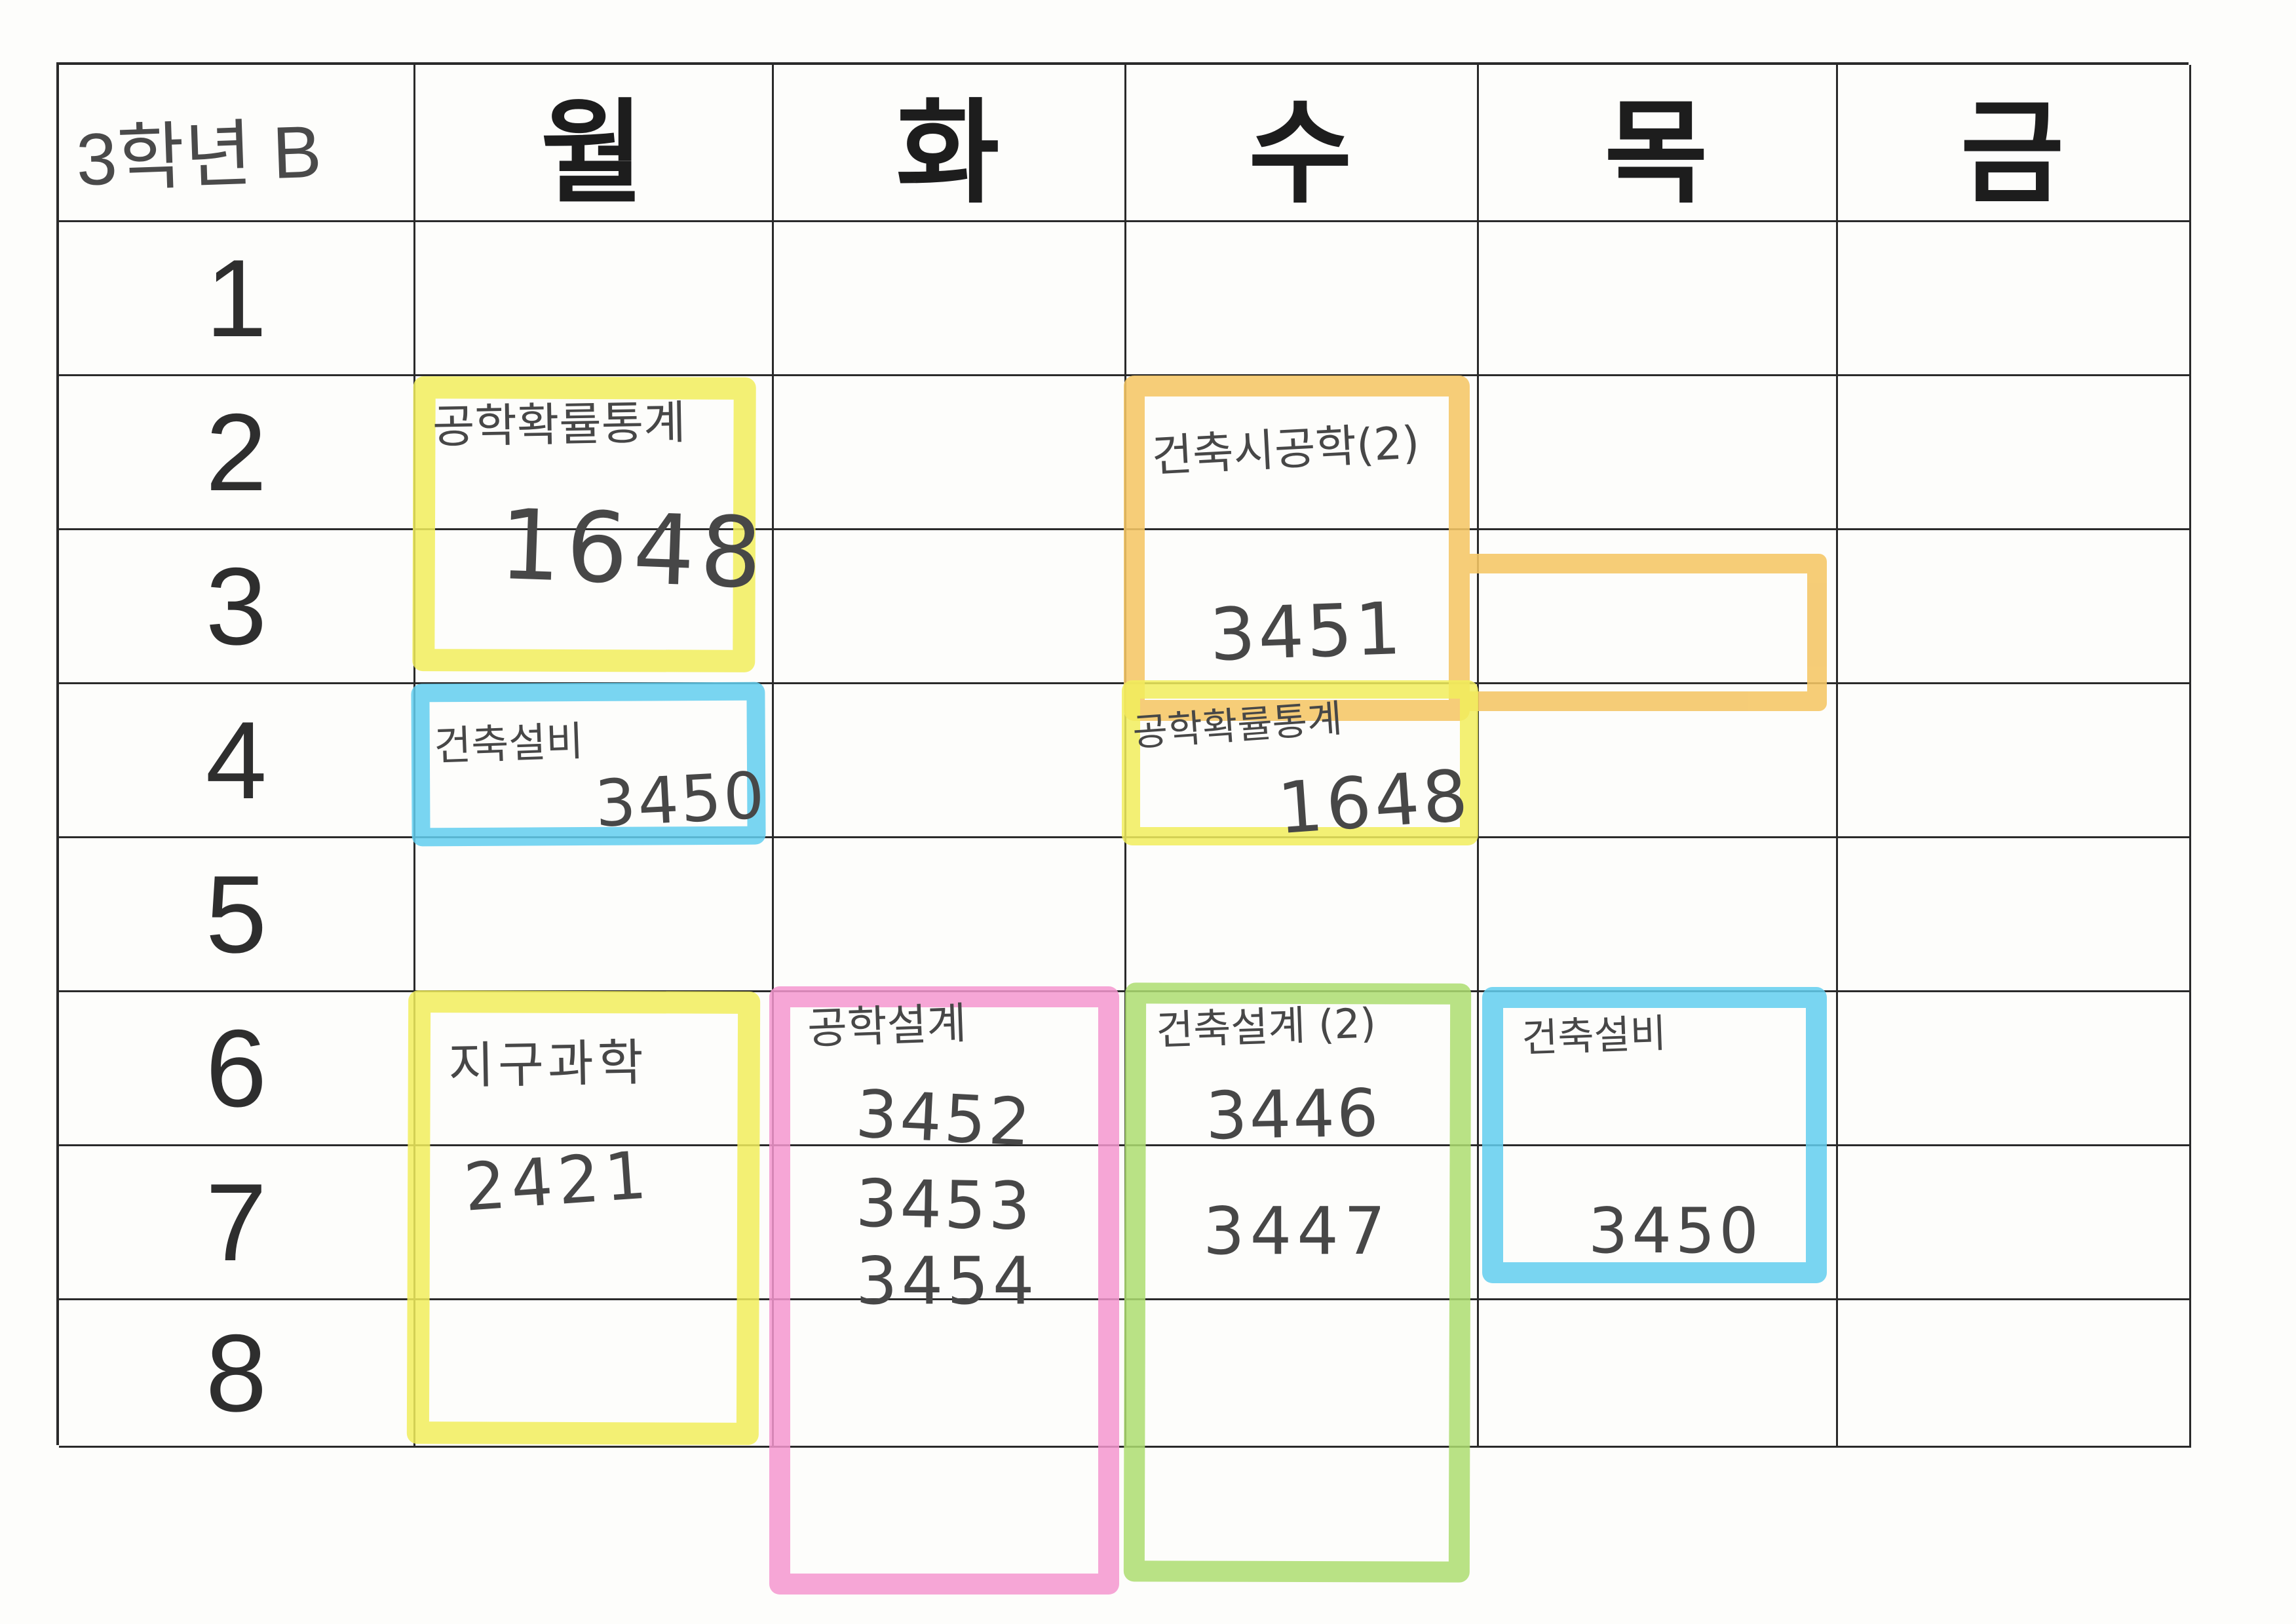  I want to click on period-label-6: 6, so click(237, 1069).